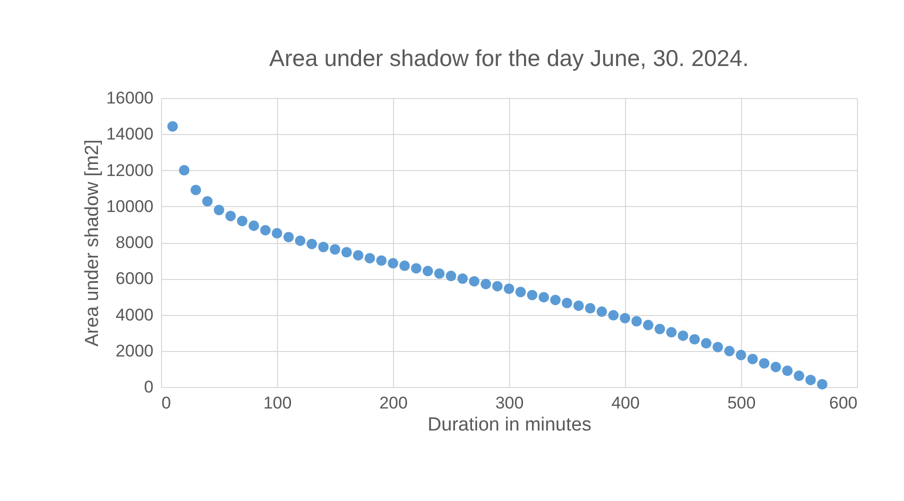  Describe the element at coordinates (130, 170) in the screenshot. I see `y-tick-label: 12000` at that location.